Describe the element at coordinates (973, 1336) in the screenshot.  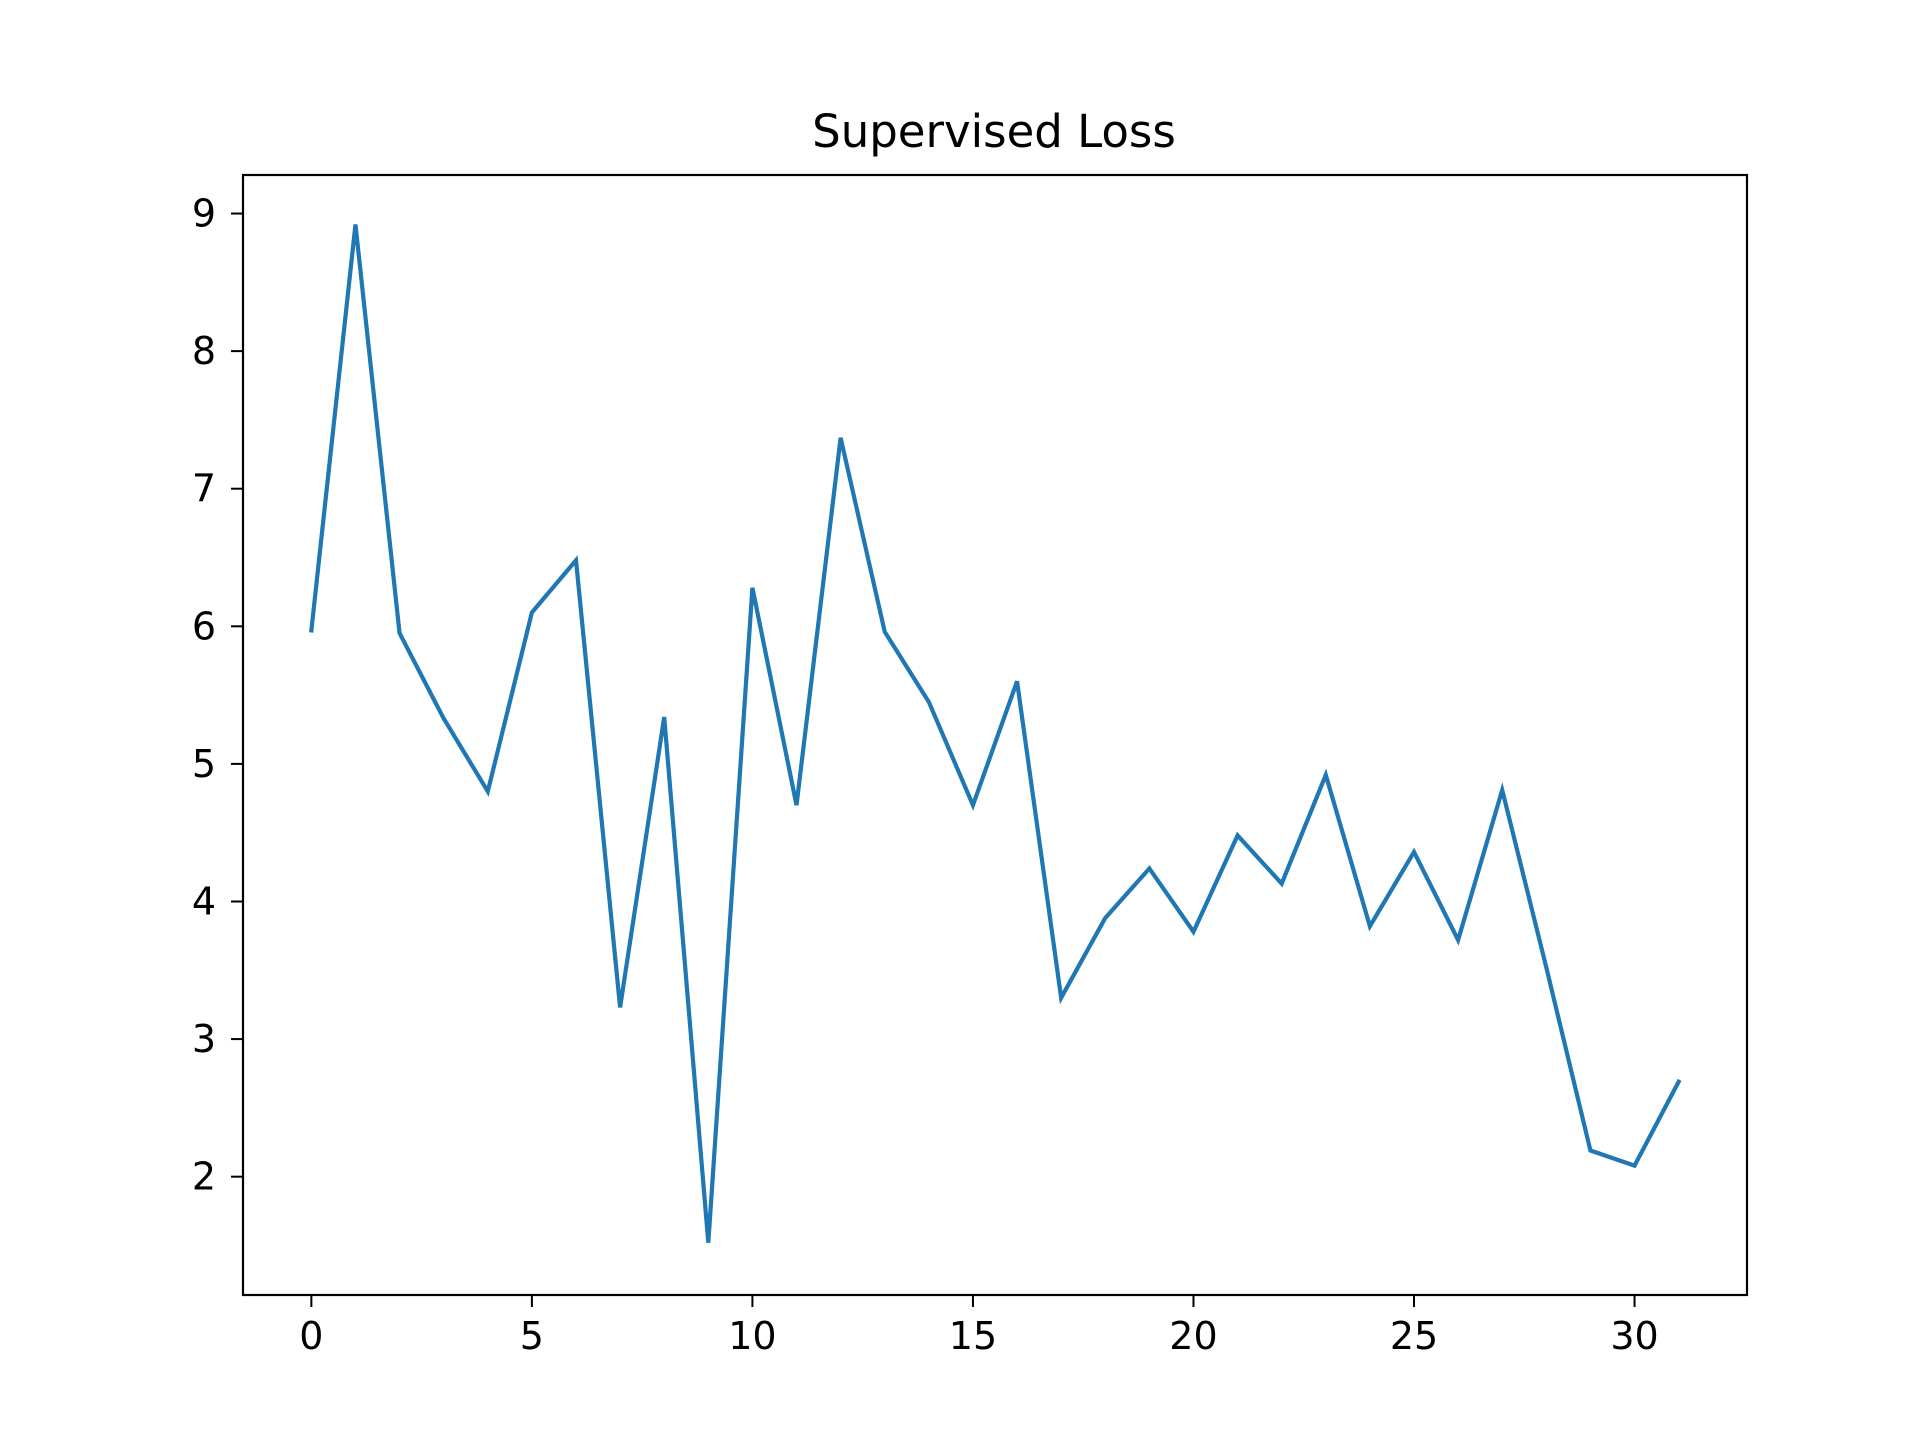
I see `x-tick-label: 15` at that location.